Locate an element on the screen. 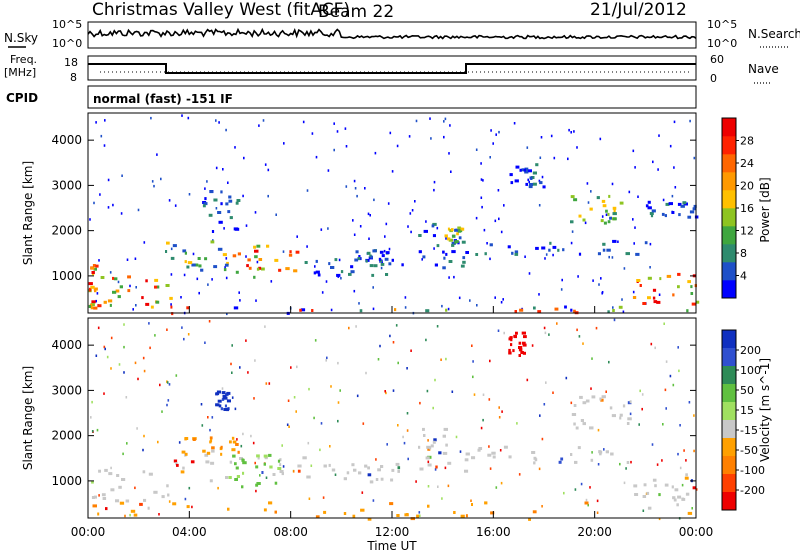 The width and height of the screenshot is (800, 554). colorbar-tick-label: 24 is located at coordinates (747, 163).